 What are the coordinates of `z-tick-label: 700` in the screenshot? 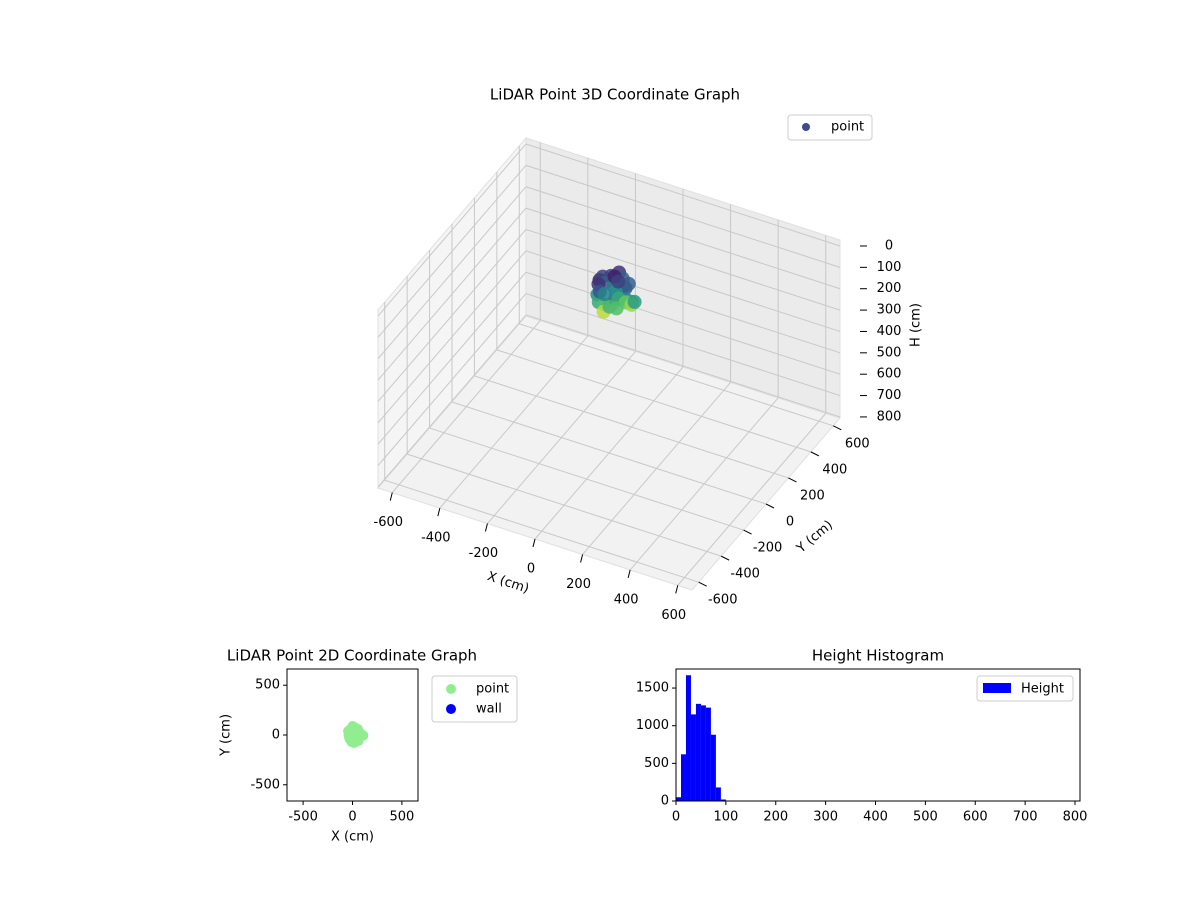 It's located at (889, 395).